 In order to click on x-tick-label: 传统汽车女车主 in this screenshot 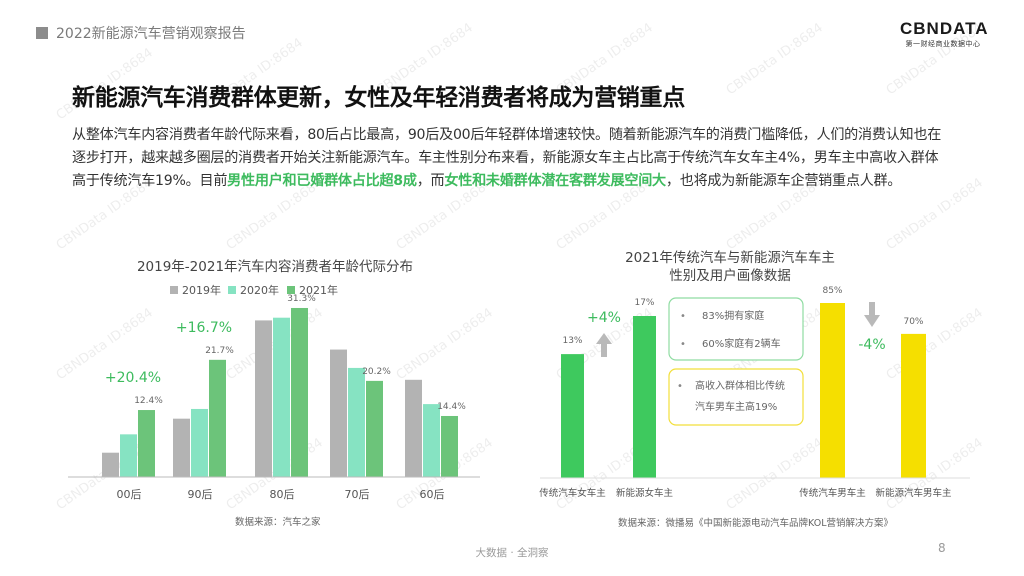, I will do `click(572, 493)`.